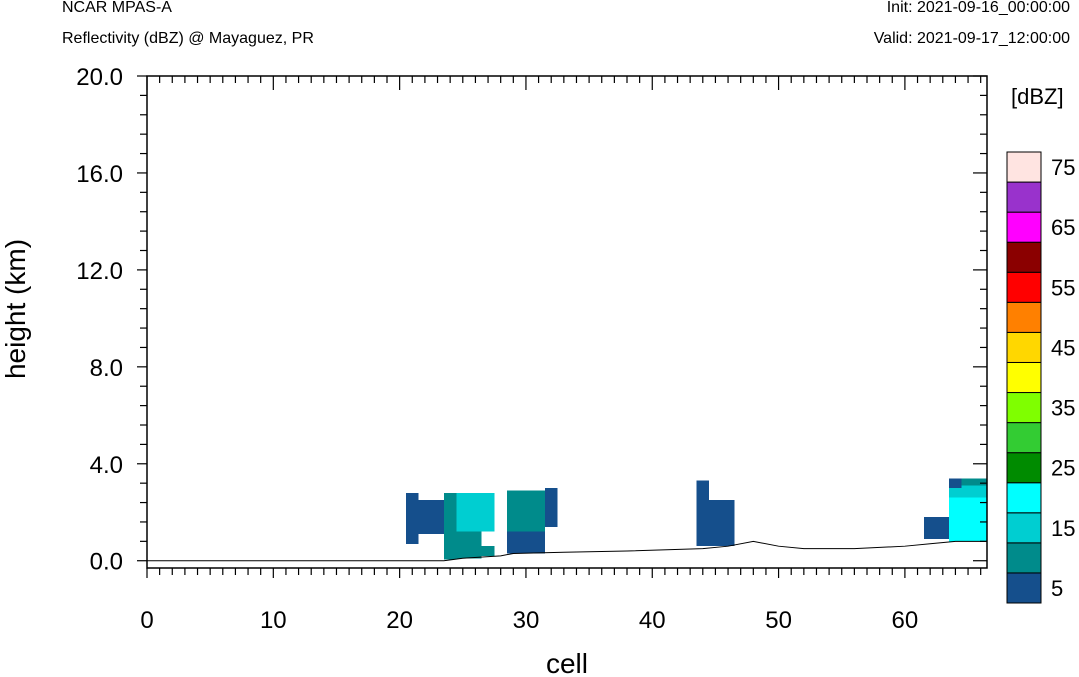  What do you see at coordinates (99, 271) in the screenshot?
I see `y-tick-label: 12.0` at bounding box center [99, 271].